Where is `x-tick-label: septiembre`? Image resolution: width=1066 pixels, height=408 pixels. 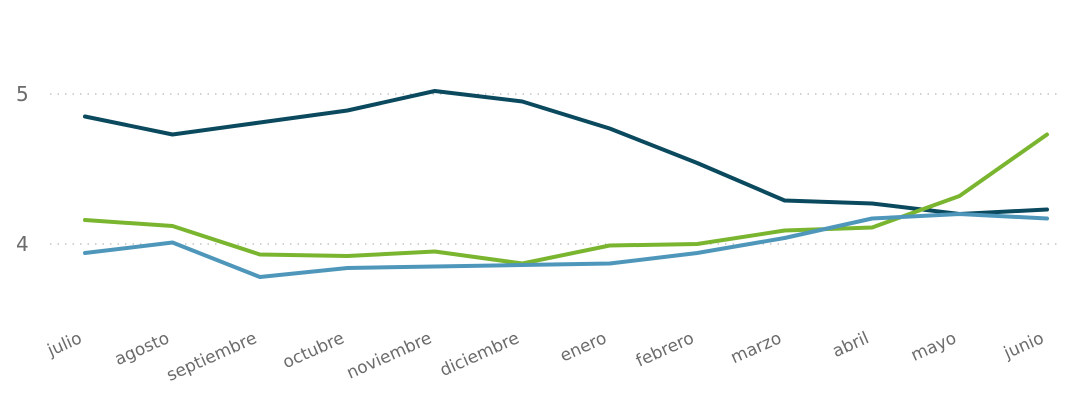
x-tick-label: septiembre is located at coordinates (212, 356).